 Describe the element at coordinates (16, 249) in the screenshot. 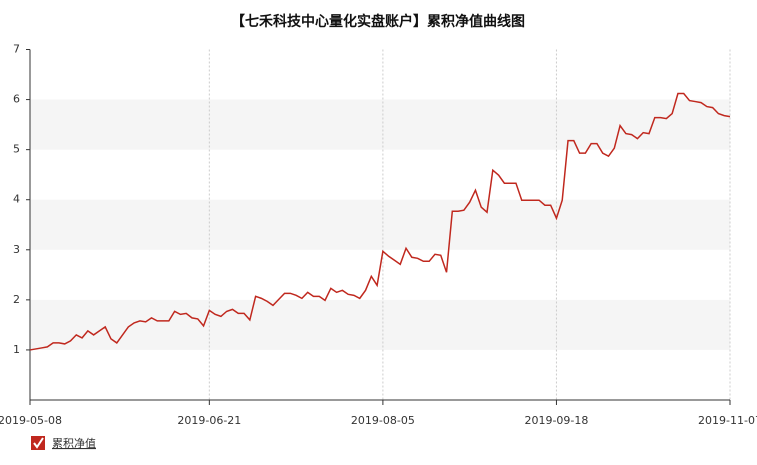

I see `y-tick-label: 3` at that location.